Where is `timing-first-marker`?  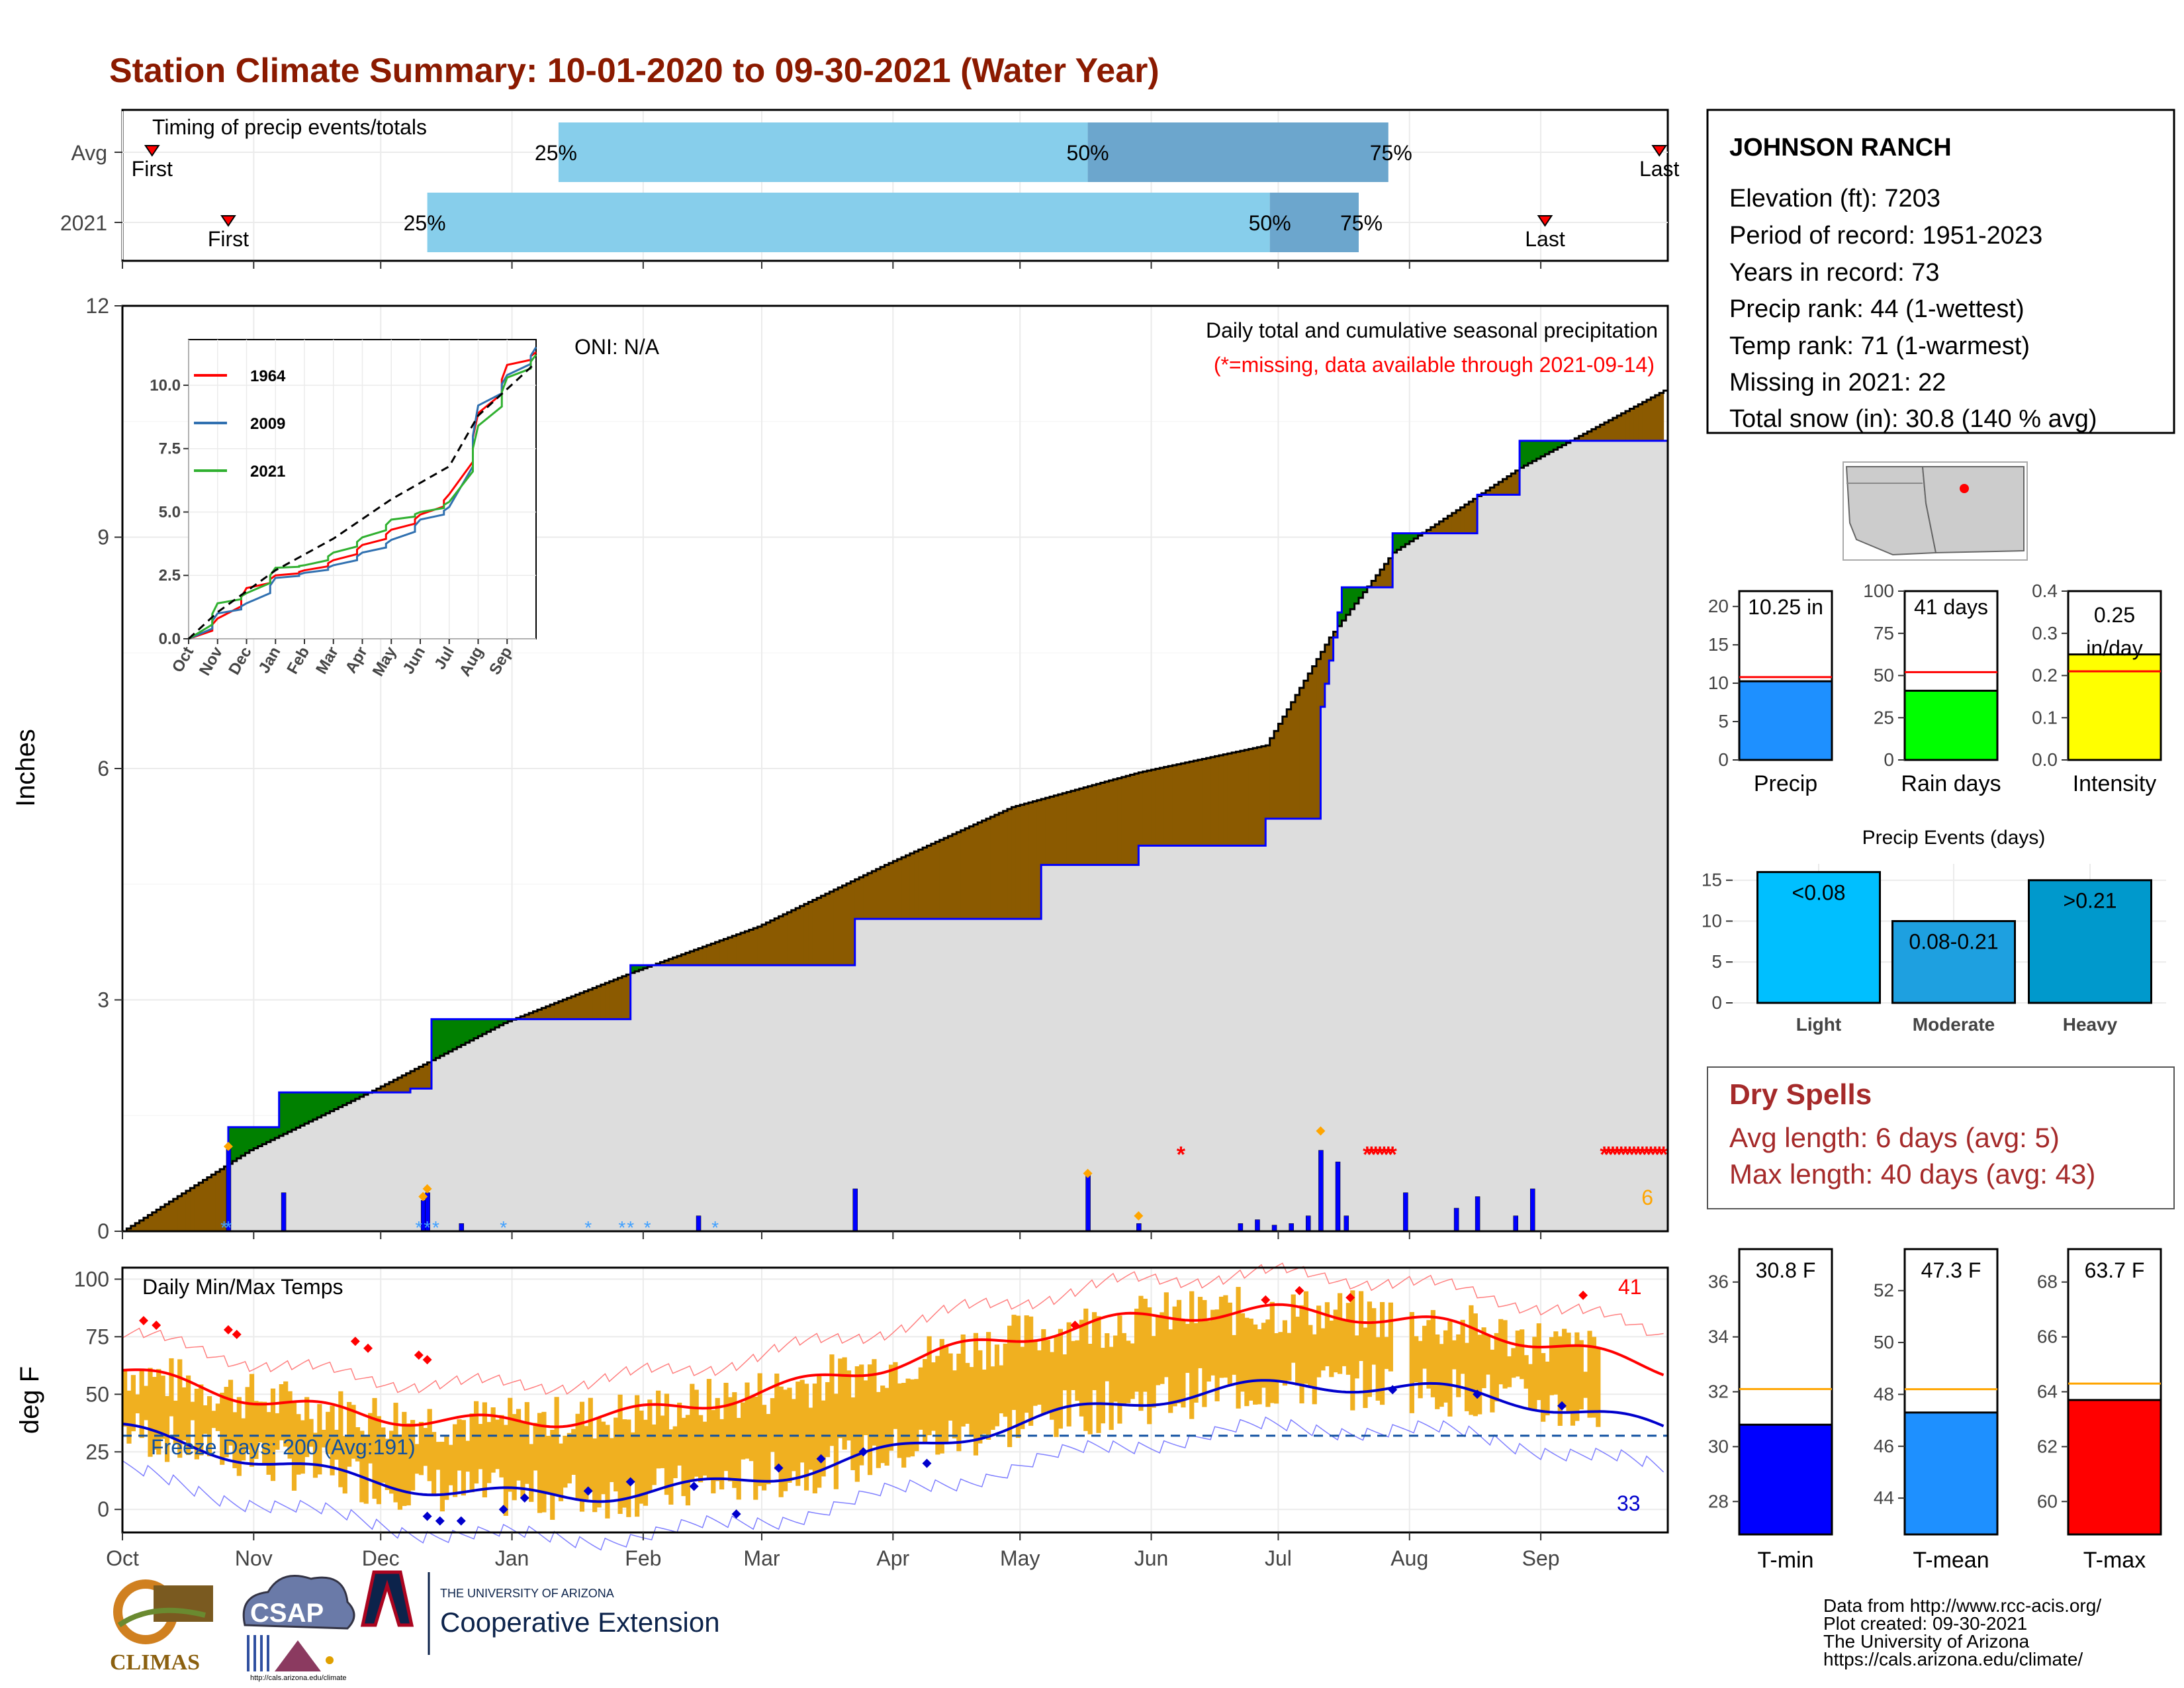
timing-first-marker is located at coordinates (228, 221).